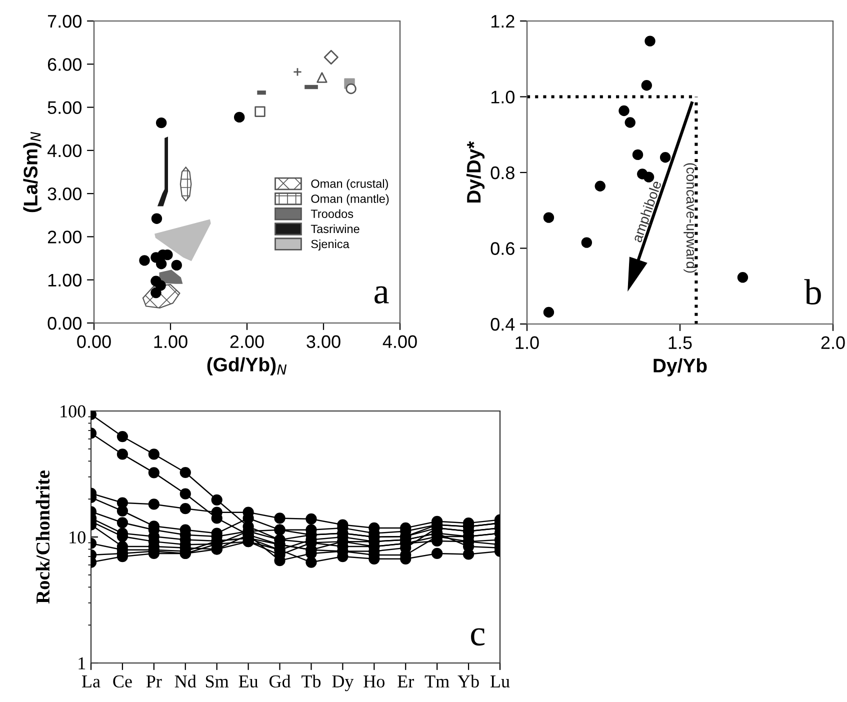 The width and height of the screenshot is (847, 702). I want to click on legend-label: Sjenica, so click(330, 245).